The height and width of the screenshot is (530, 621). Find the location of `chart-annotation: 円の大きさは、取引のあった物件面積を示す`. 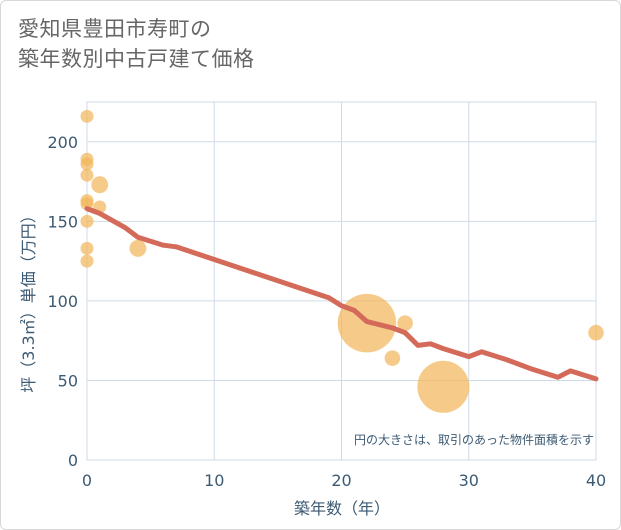

chart-annotation: 円の大きさは、取引のあった物件面積を示す is located at coordinates (474, 439).